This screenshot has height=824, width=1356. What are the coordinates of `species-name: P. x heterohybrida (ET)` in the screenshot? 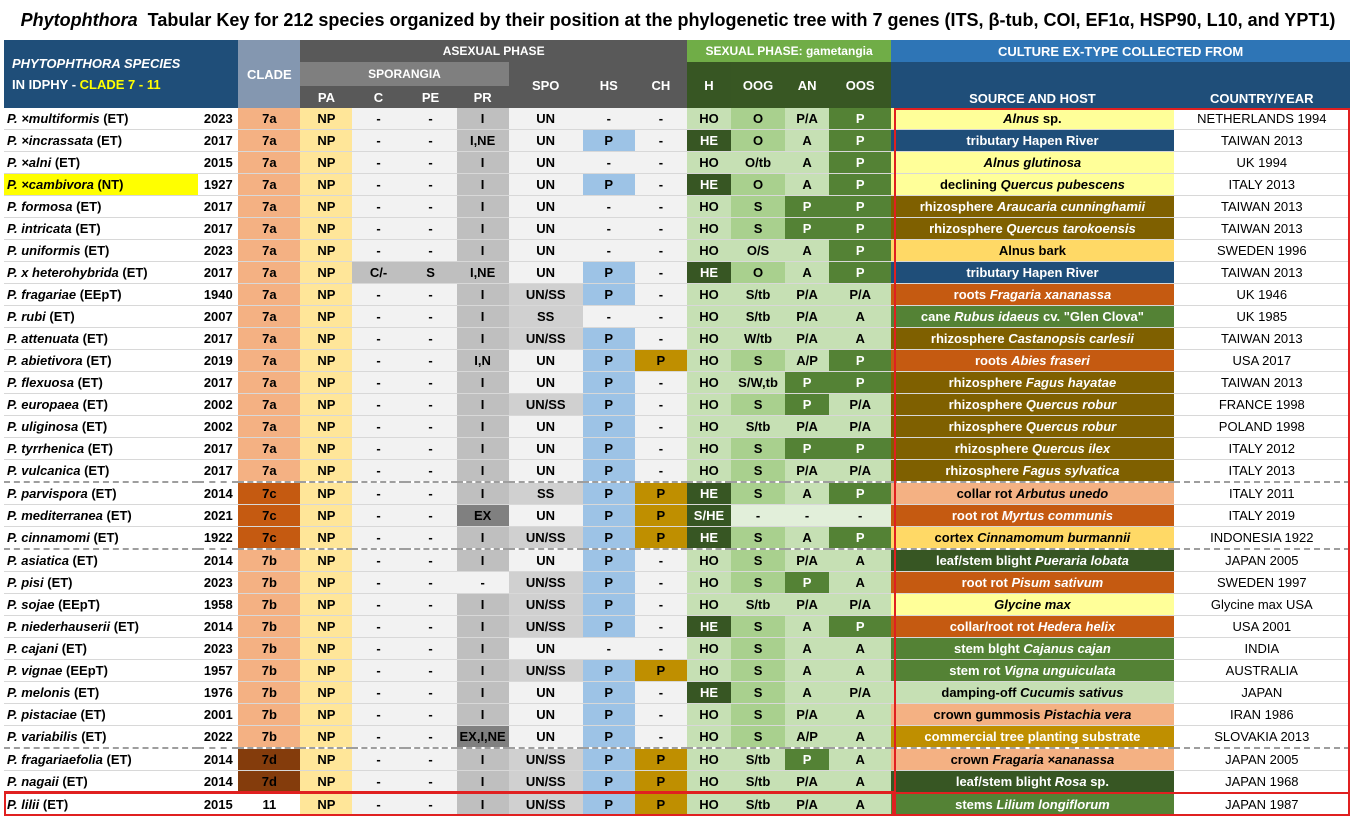 It's located at (101, 272).